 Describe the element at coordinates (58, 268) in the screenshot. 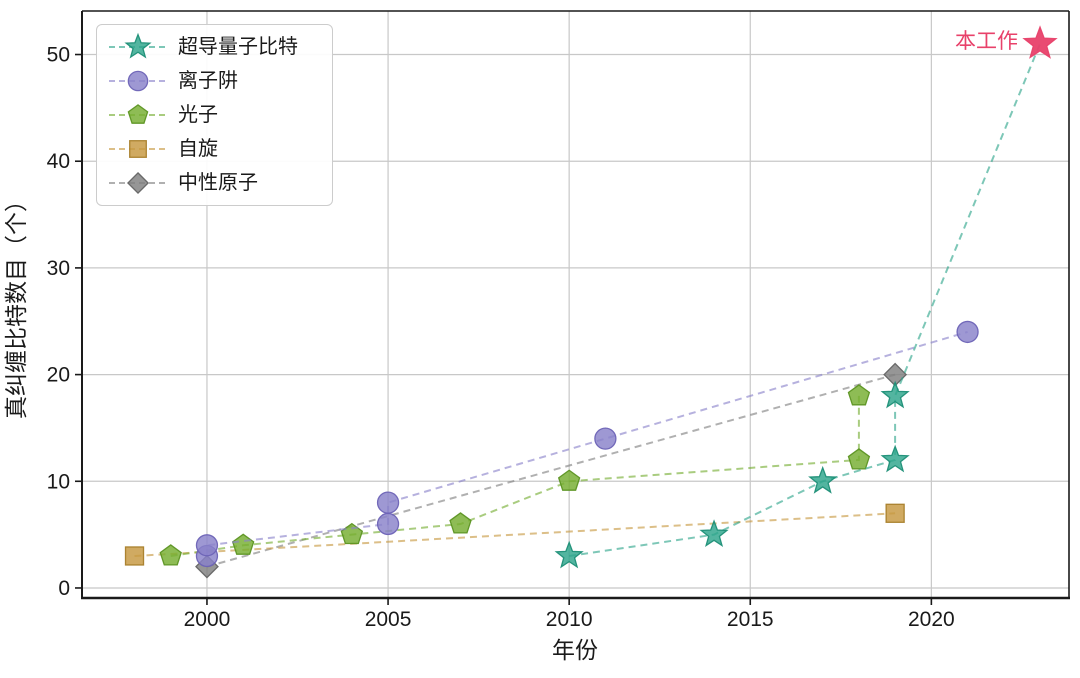

I see `y-tick-label: 30` at that location.